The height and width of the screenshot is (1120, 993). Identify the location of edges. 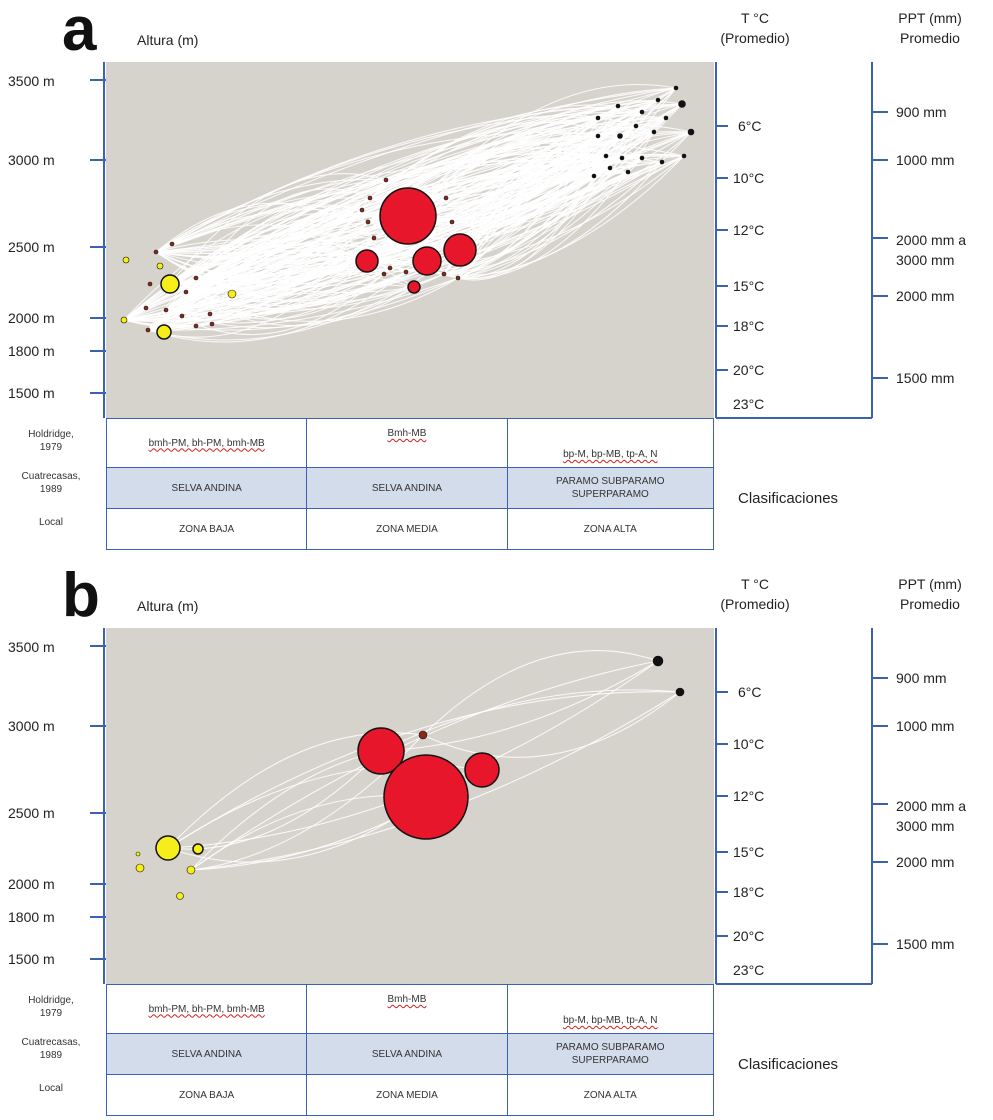
(407, 213).